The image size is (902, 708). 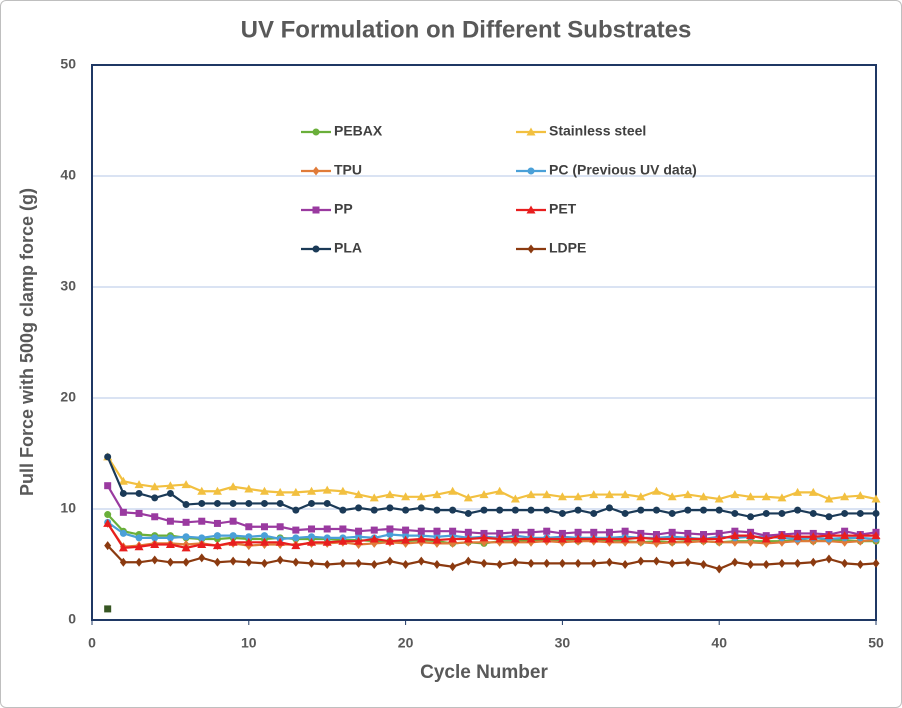 What do you see at coordinates (491, 557) in the screenshot?
I see `series-line` at bounding box center [491, 557].